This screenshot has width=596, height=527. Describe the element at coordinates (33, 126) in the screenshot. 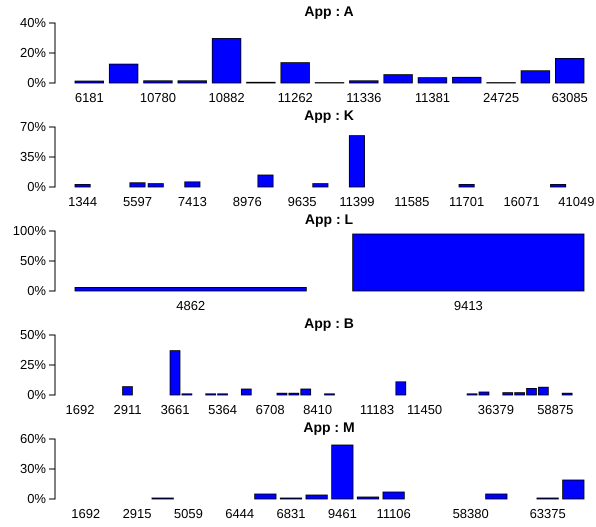

I see `y-tick-label: 70%` at that location.